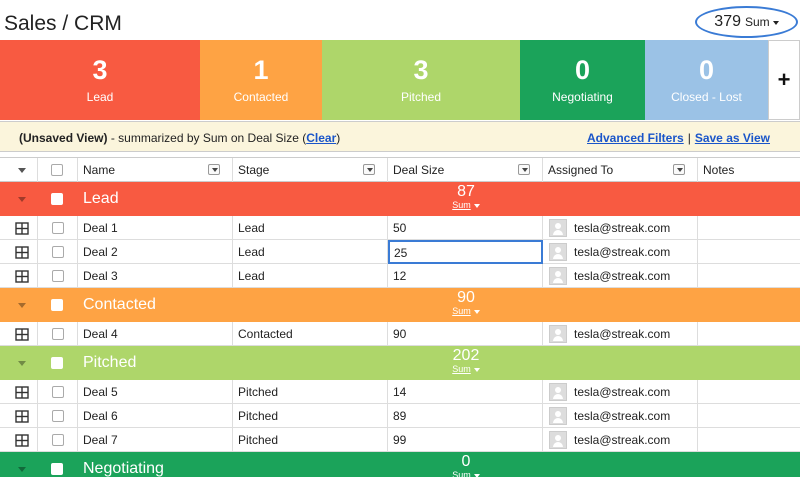 Image resolution: width=800 pixels, height=477 pixels. I want to click on select-all-checkbox, so click(57, 170).